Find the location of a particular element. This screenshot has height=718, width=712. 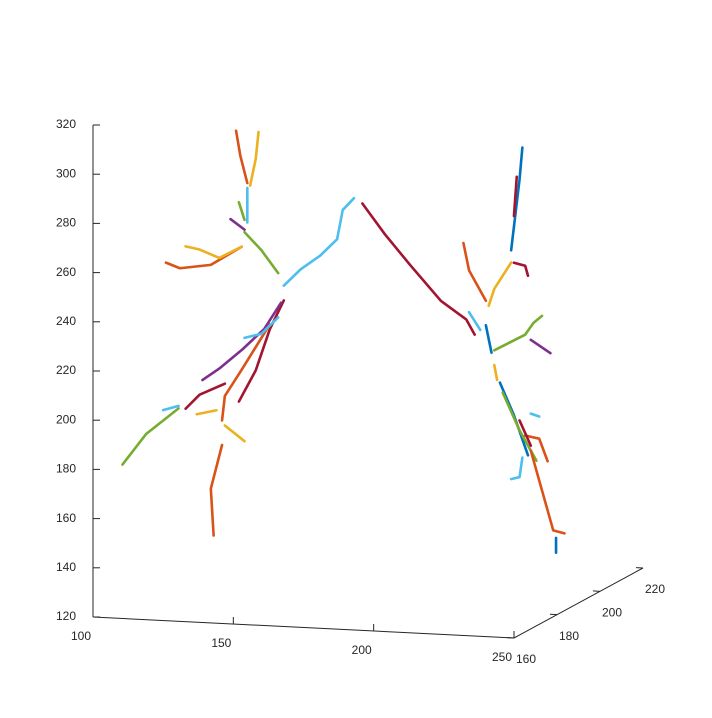

x-tick-label: 100 is located at coordinates (81, 636).